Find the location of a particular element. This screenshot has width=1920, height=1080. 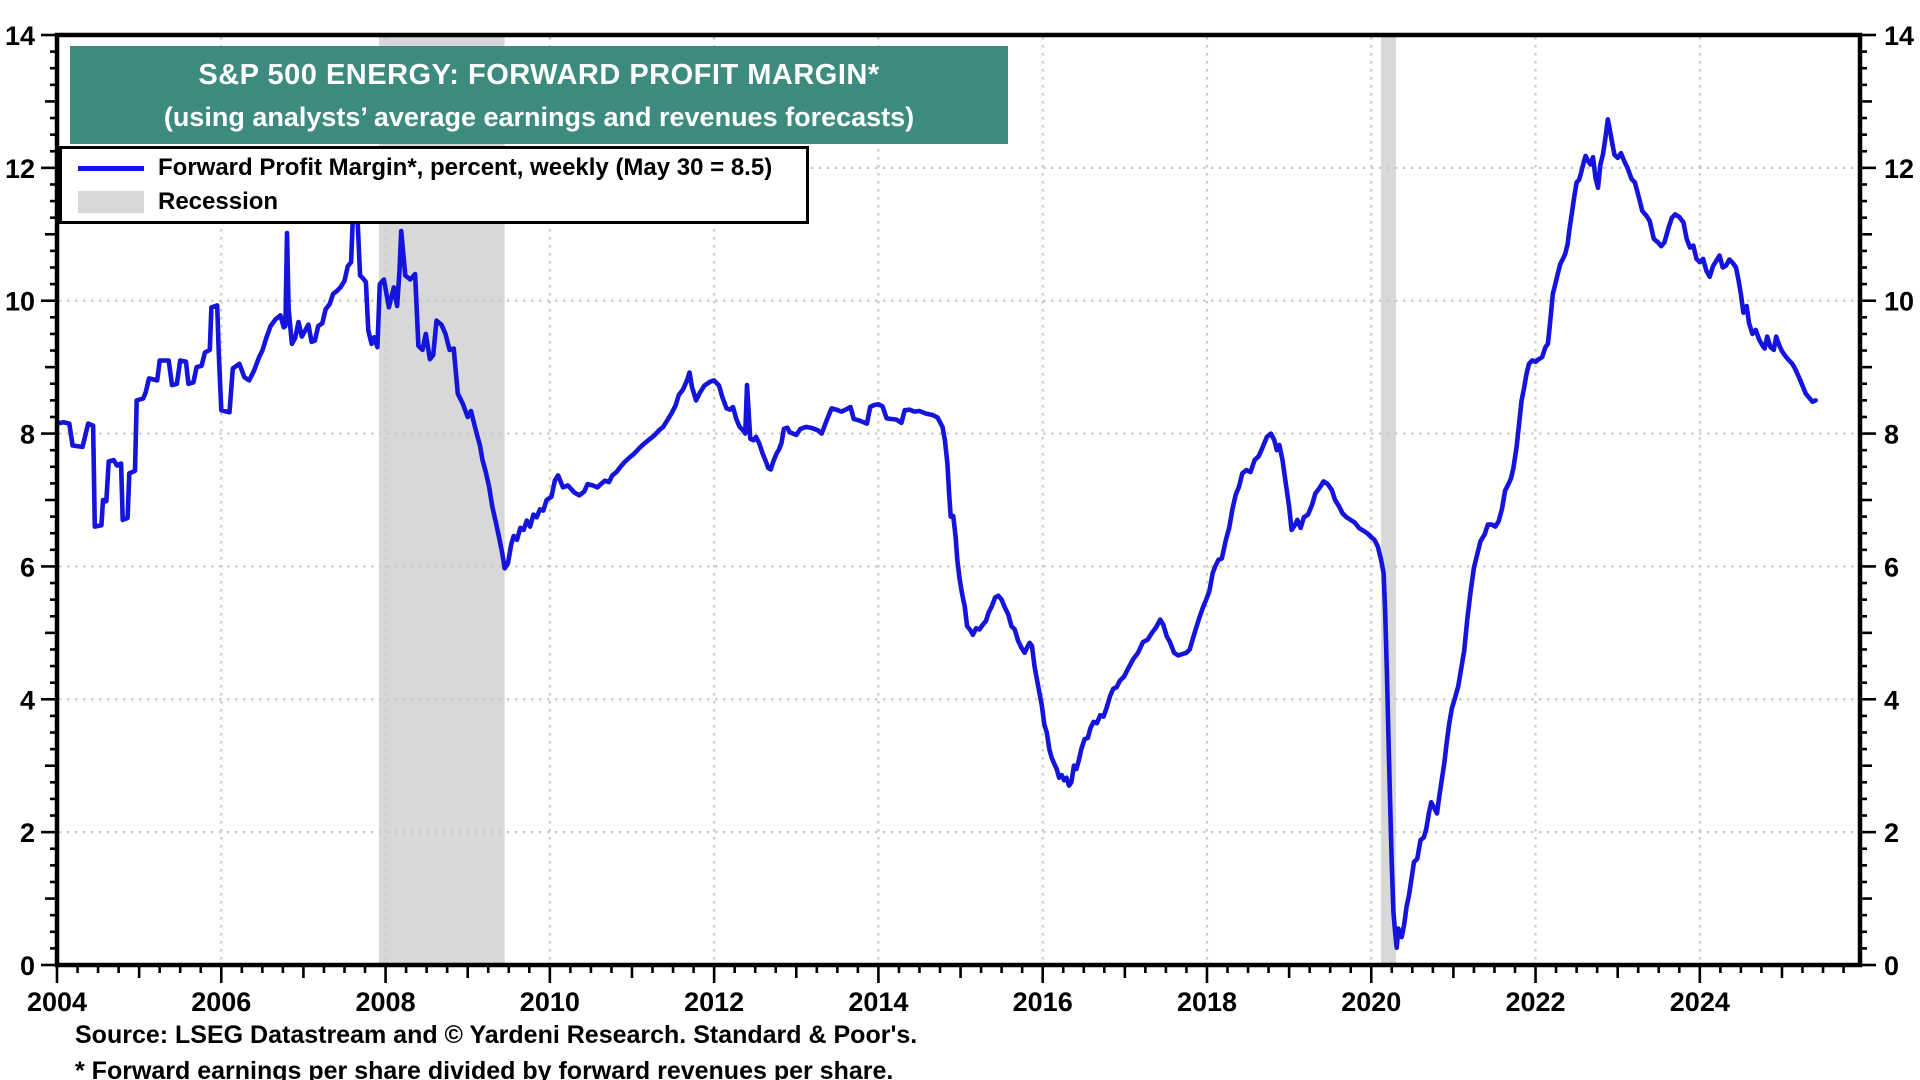

recession-swatch is located at coordinates (111, 202).